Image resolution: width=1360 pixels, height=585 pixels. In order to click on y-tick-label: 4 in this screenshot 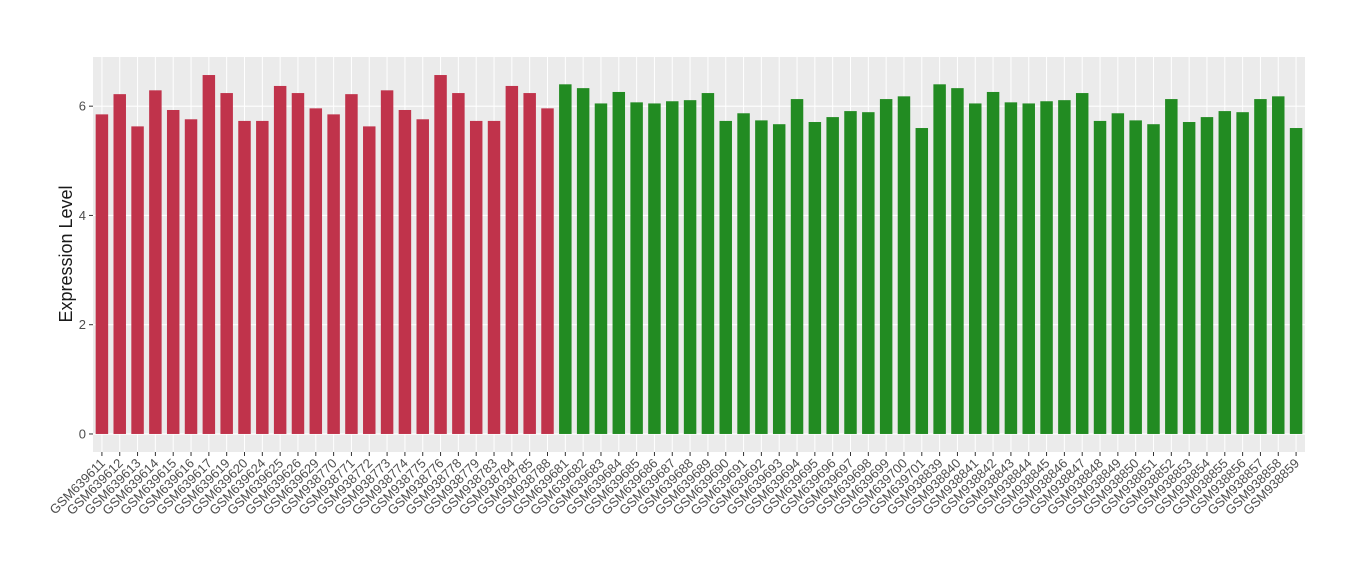, I will do `click(82, 215)`.